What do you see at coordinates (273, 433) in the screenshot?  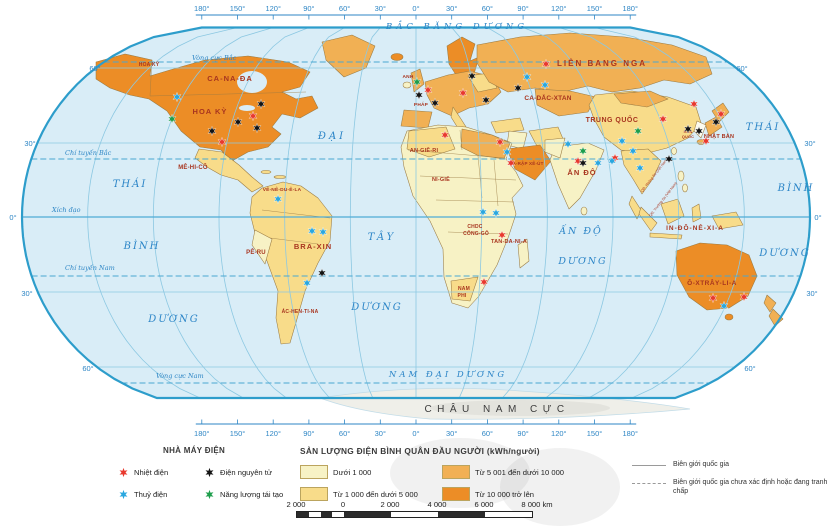 I see `bottom-tick-label: 120°` at bounding box center [273, 433].